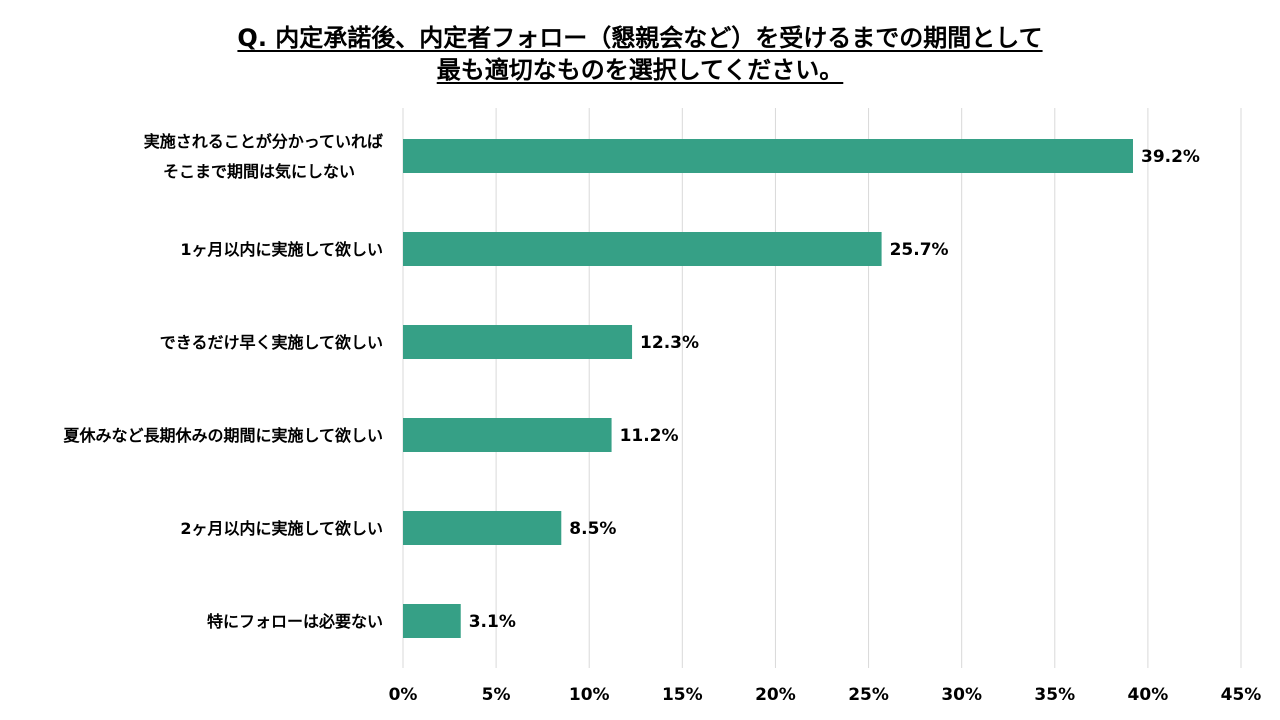 The width and height of the screenshot is (1280, 720). Describe the element at coordinates (592, 529) in the screenshot. I see `value-label: 8.5%` at that location.